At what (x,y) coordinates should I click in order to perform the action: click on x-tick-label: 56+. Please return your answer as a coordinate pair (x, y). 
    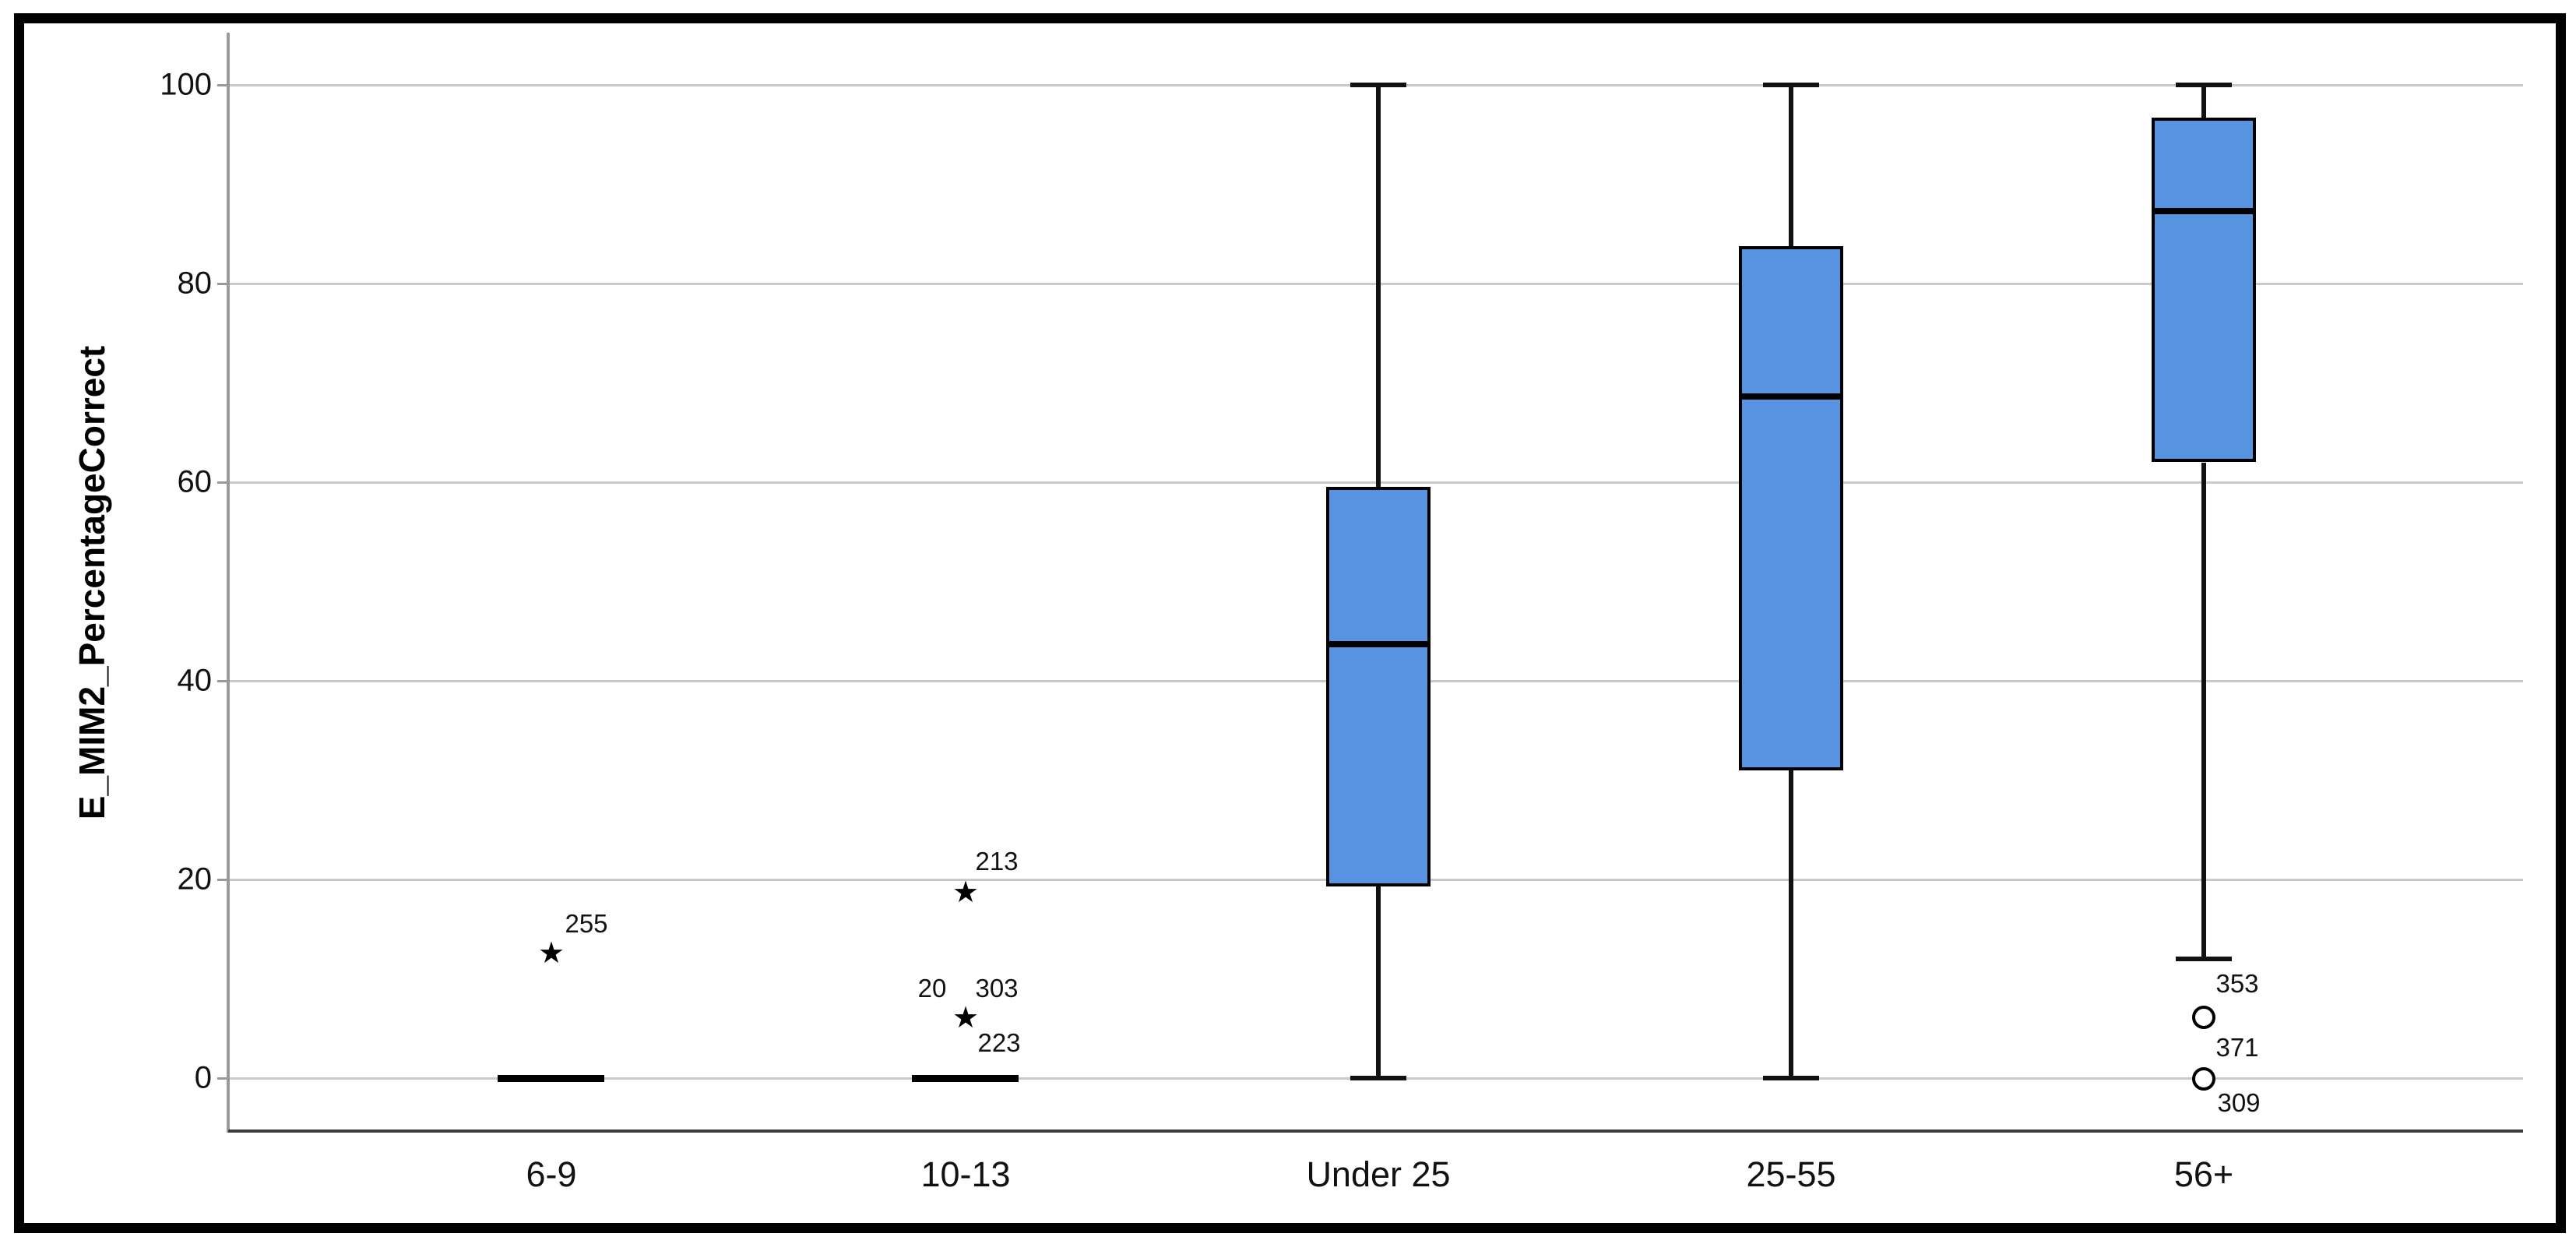
    Looking at the image, I should click on (2203, 1174).